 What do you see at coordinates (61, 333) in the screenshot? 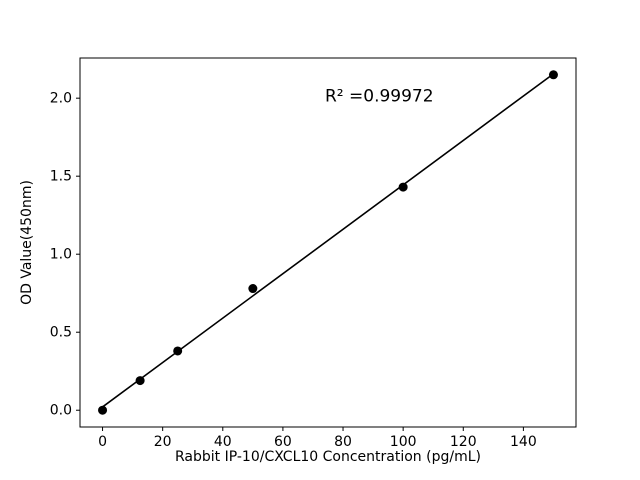
I see `y-tick-label: 0.5` at bounding box center [61, 333].